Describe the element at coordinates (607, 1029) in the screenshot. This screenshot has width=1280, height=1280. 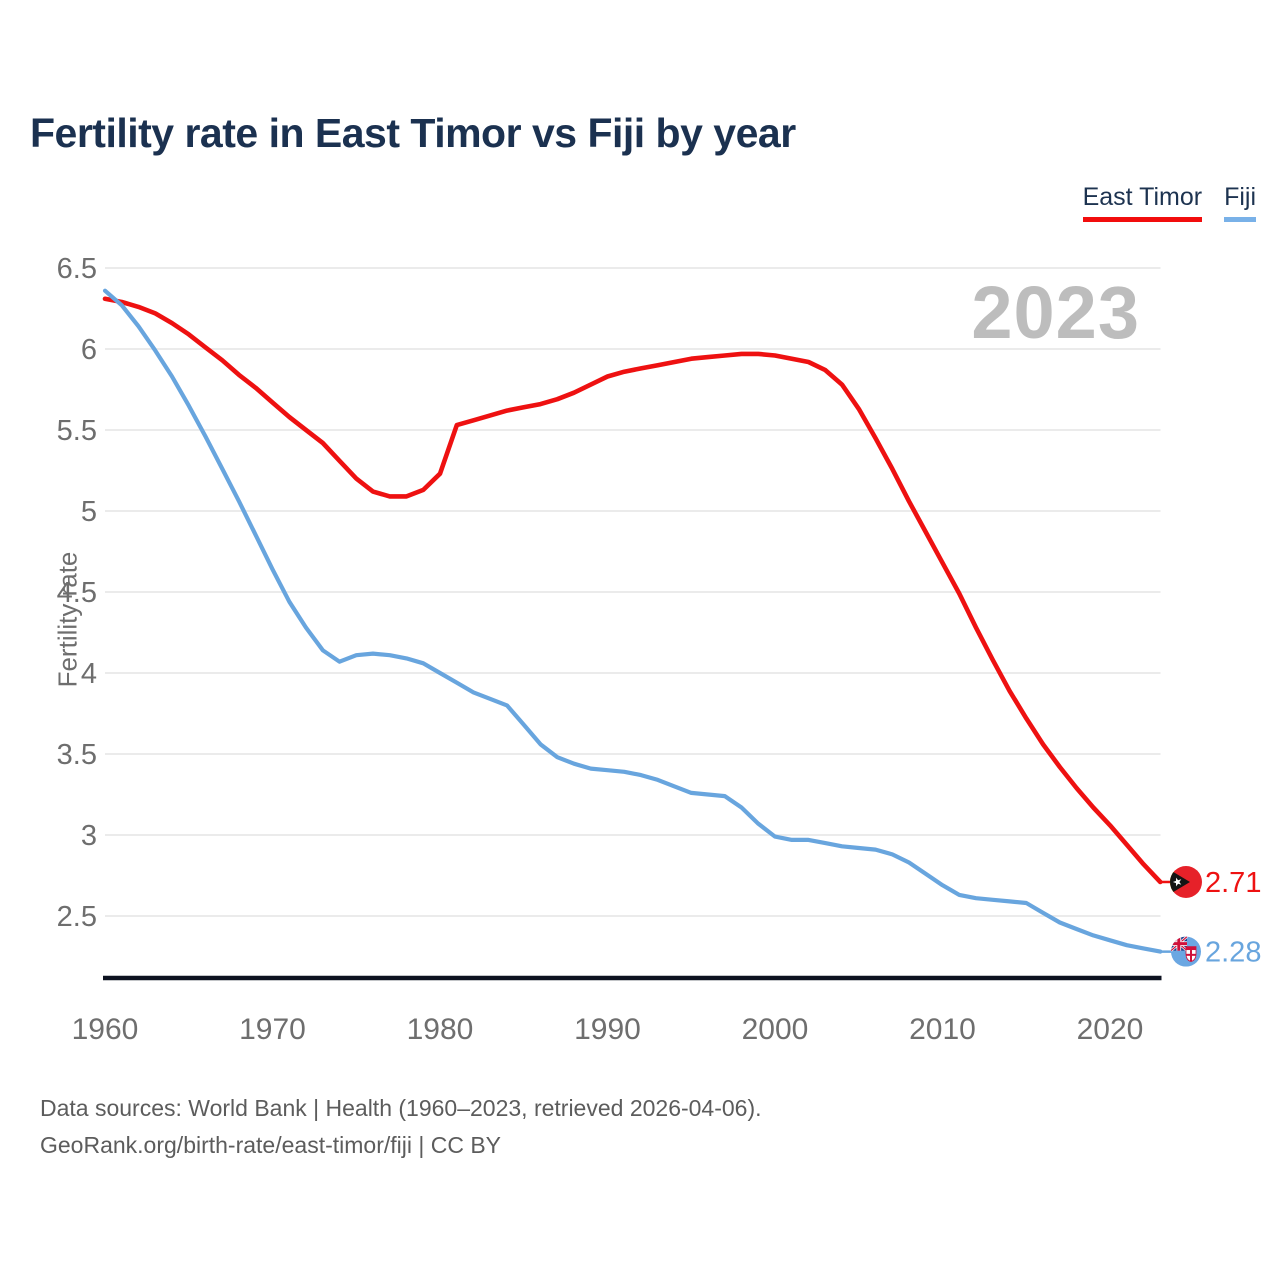
I see `x-tick-label: 1990` at that location.